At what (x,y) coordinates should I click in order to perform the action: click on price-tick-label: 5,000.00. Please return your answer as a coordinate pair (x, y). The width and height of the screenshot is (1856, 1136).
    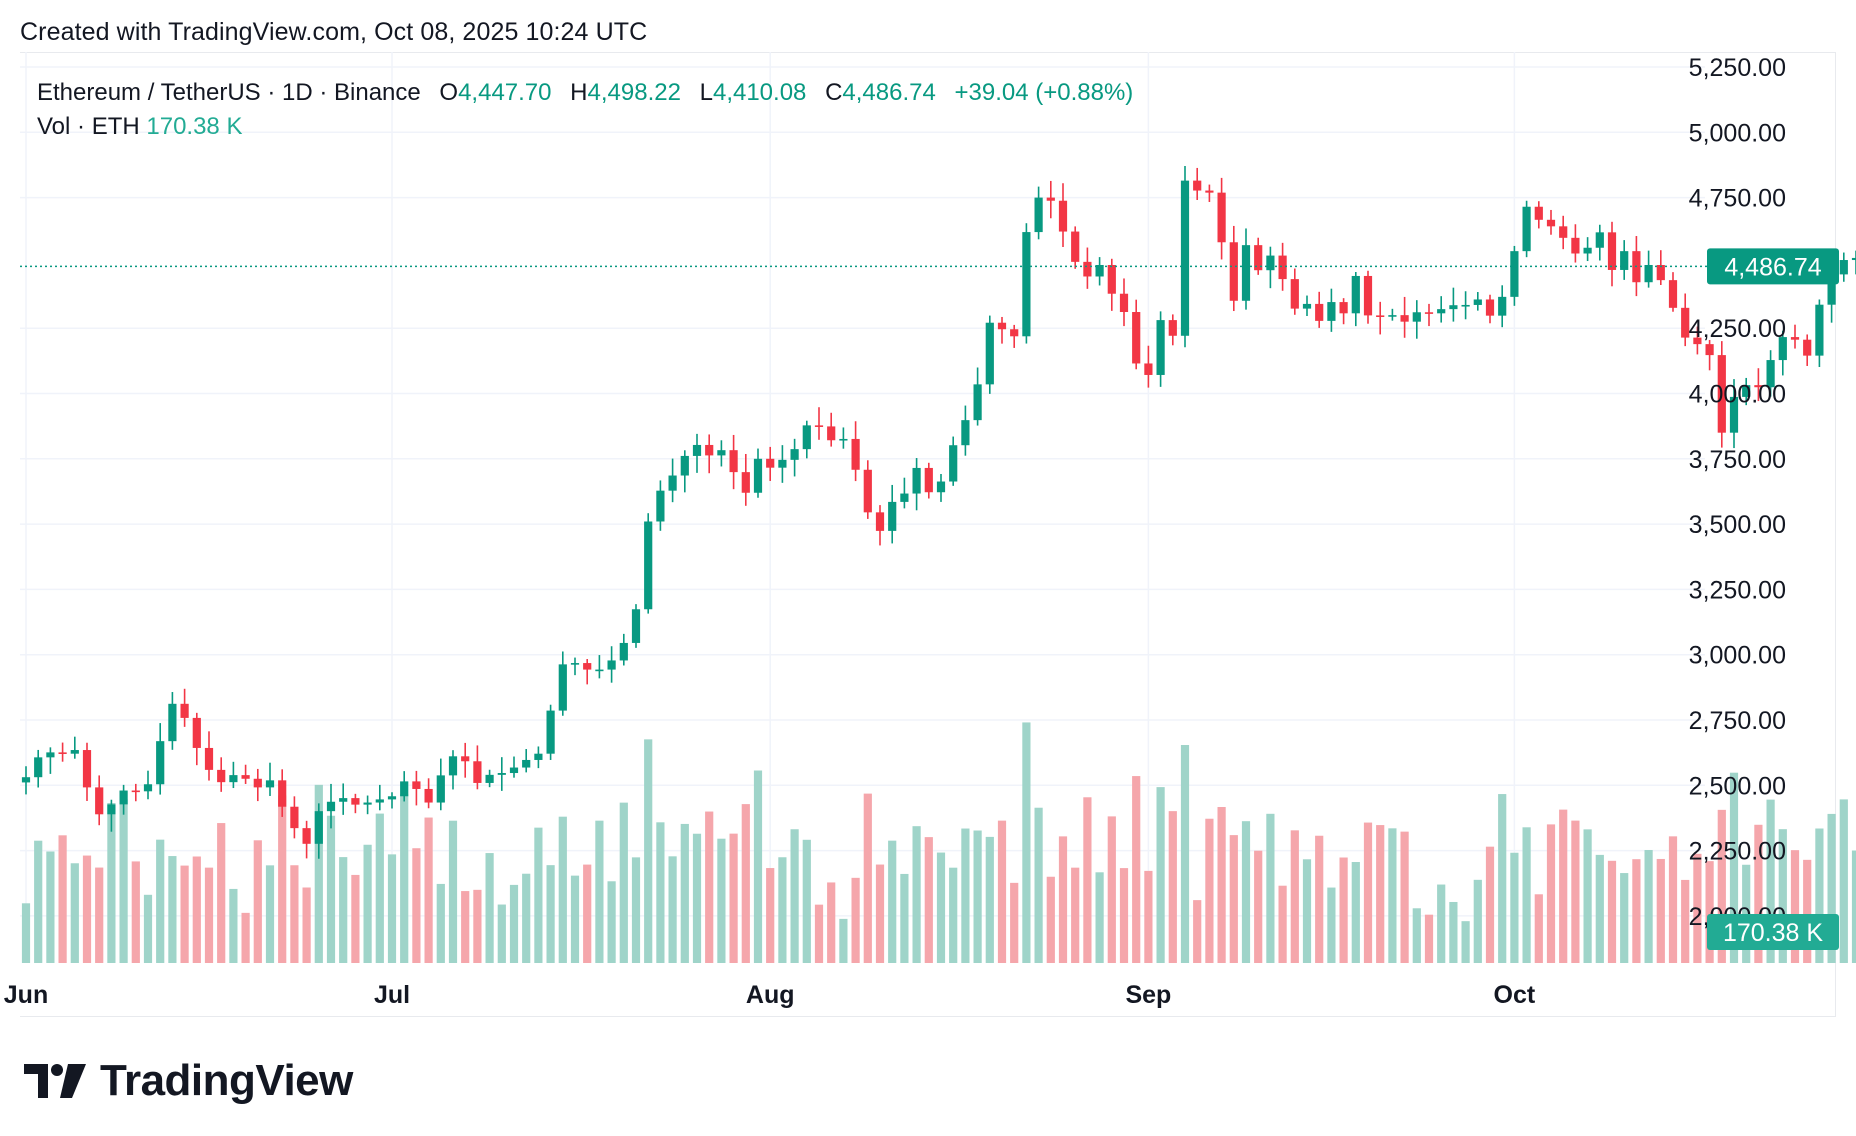
    Looking at the image, I should click on (1737, 133).